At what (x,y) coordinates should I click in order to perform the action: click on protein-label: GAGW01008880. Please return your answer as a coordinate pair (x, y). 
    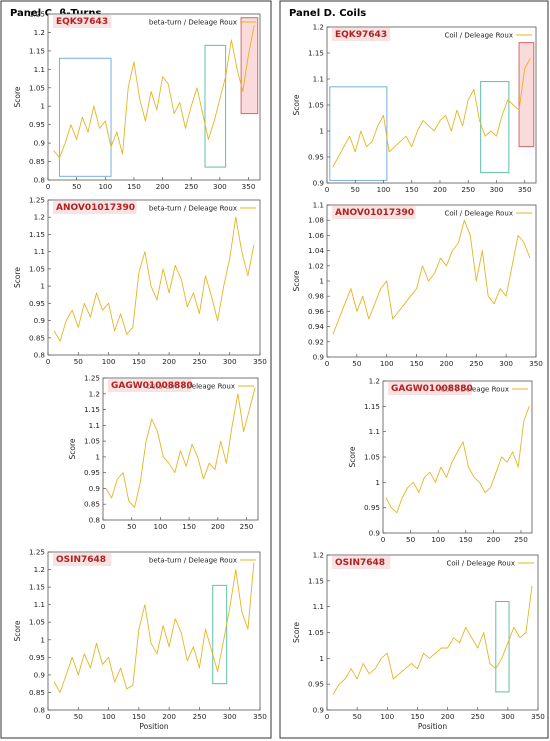
    Looking at the image, I should click on (152, 386).